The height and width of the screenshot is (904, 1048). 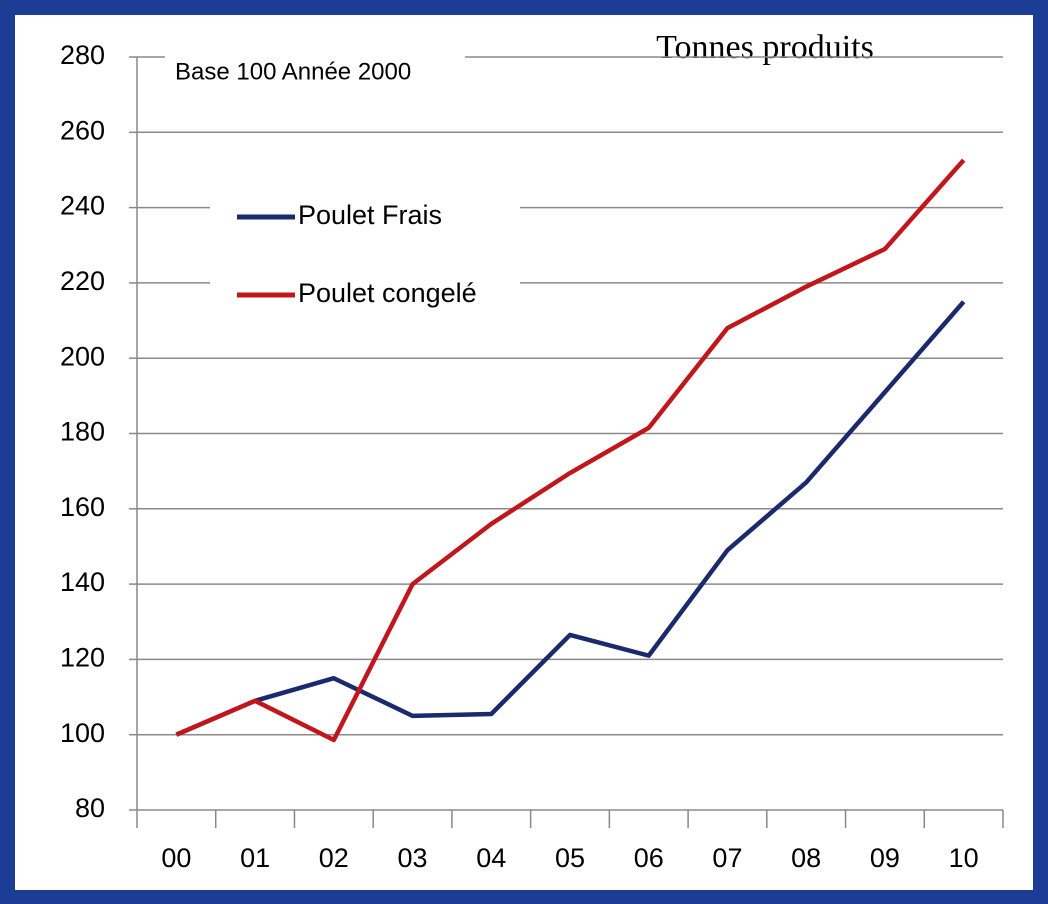 I want to click on y-tick-label: 240, so click(x=82, y=206).